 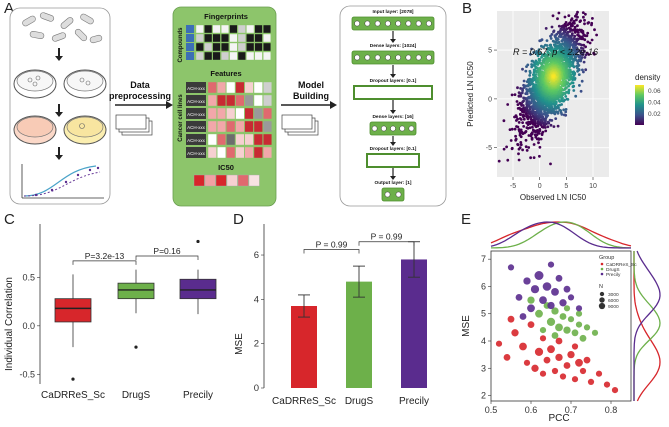 I want to click on compound-pills-icon, so click(x=62, y=28).